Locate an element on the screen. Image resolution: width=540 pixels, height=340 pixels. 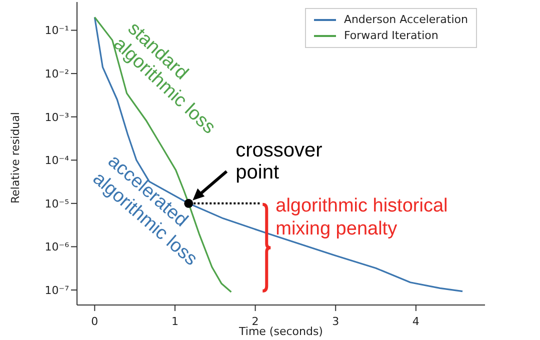
legend-label: Anderson Acceleration is located at coordinates (406, 20).